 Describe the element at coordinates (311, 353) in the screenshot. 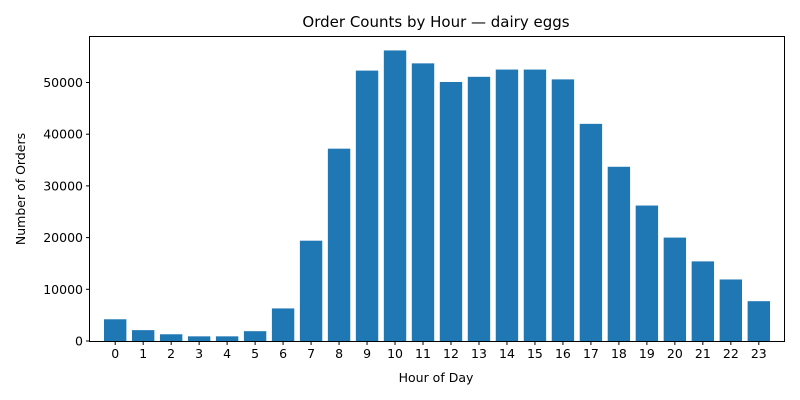

I see `x-tick-label: 7` at that location.